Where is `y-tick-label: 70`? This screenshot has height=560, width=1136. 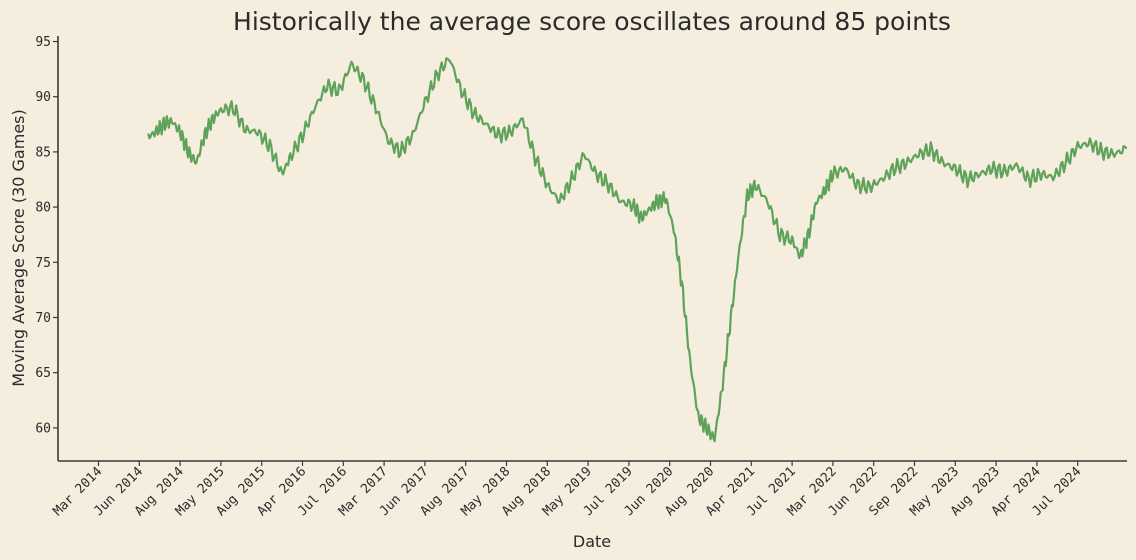
y-tick-label: 70 is located at coordinates (43, 318).